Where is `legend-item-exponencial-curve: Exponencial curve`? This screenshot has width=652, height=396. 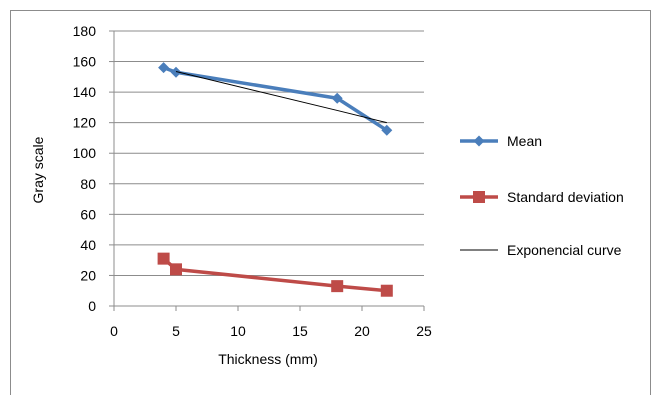 legend-item-exponencial-curve: Exponencial curve is located at coordinates (541, 250).